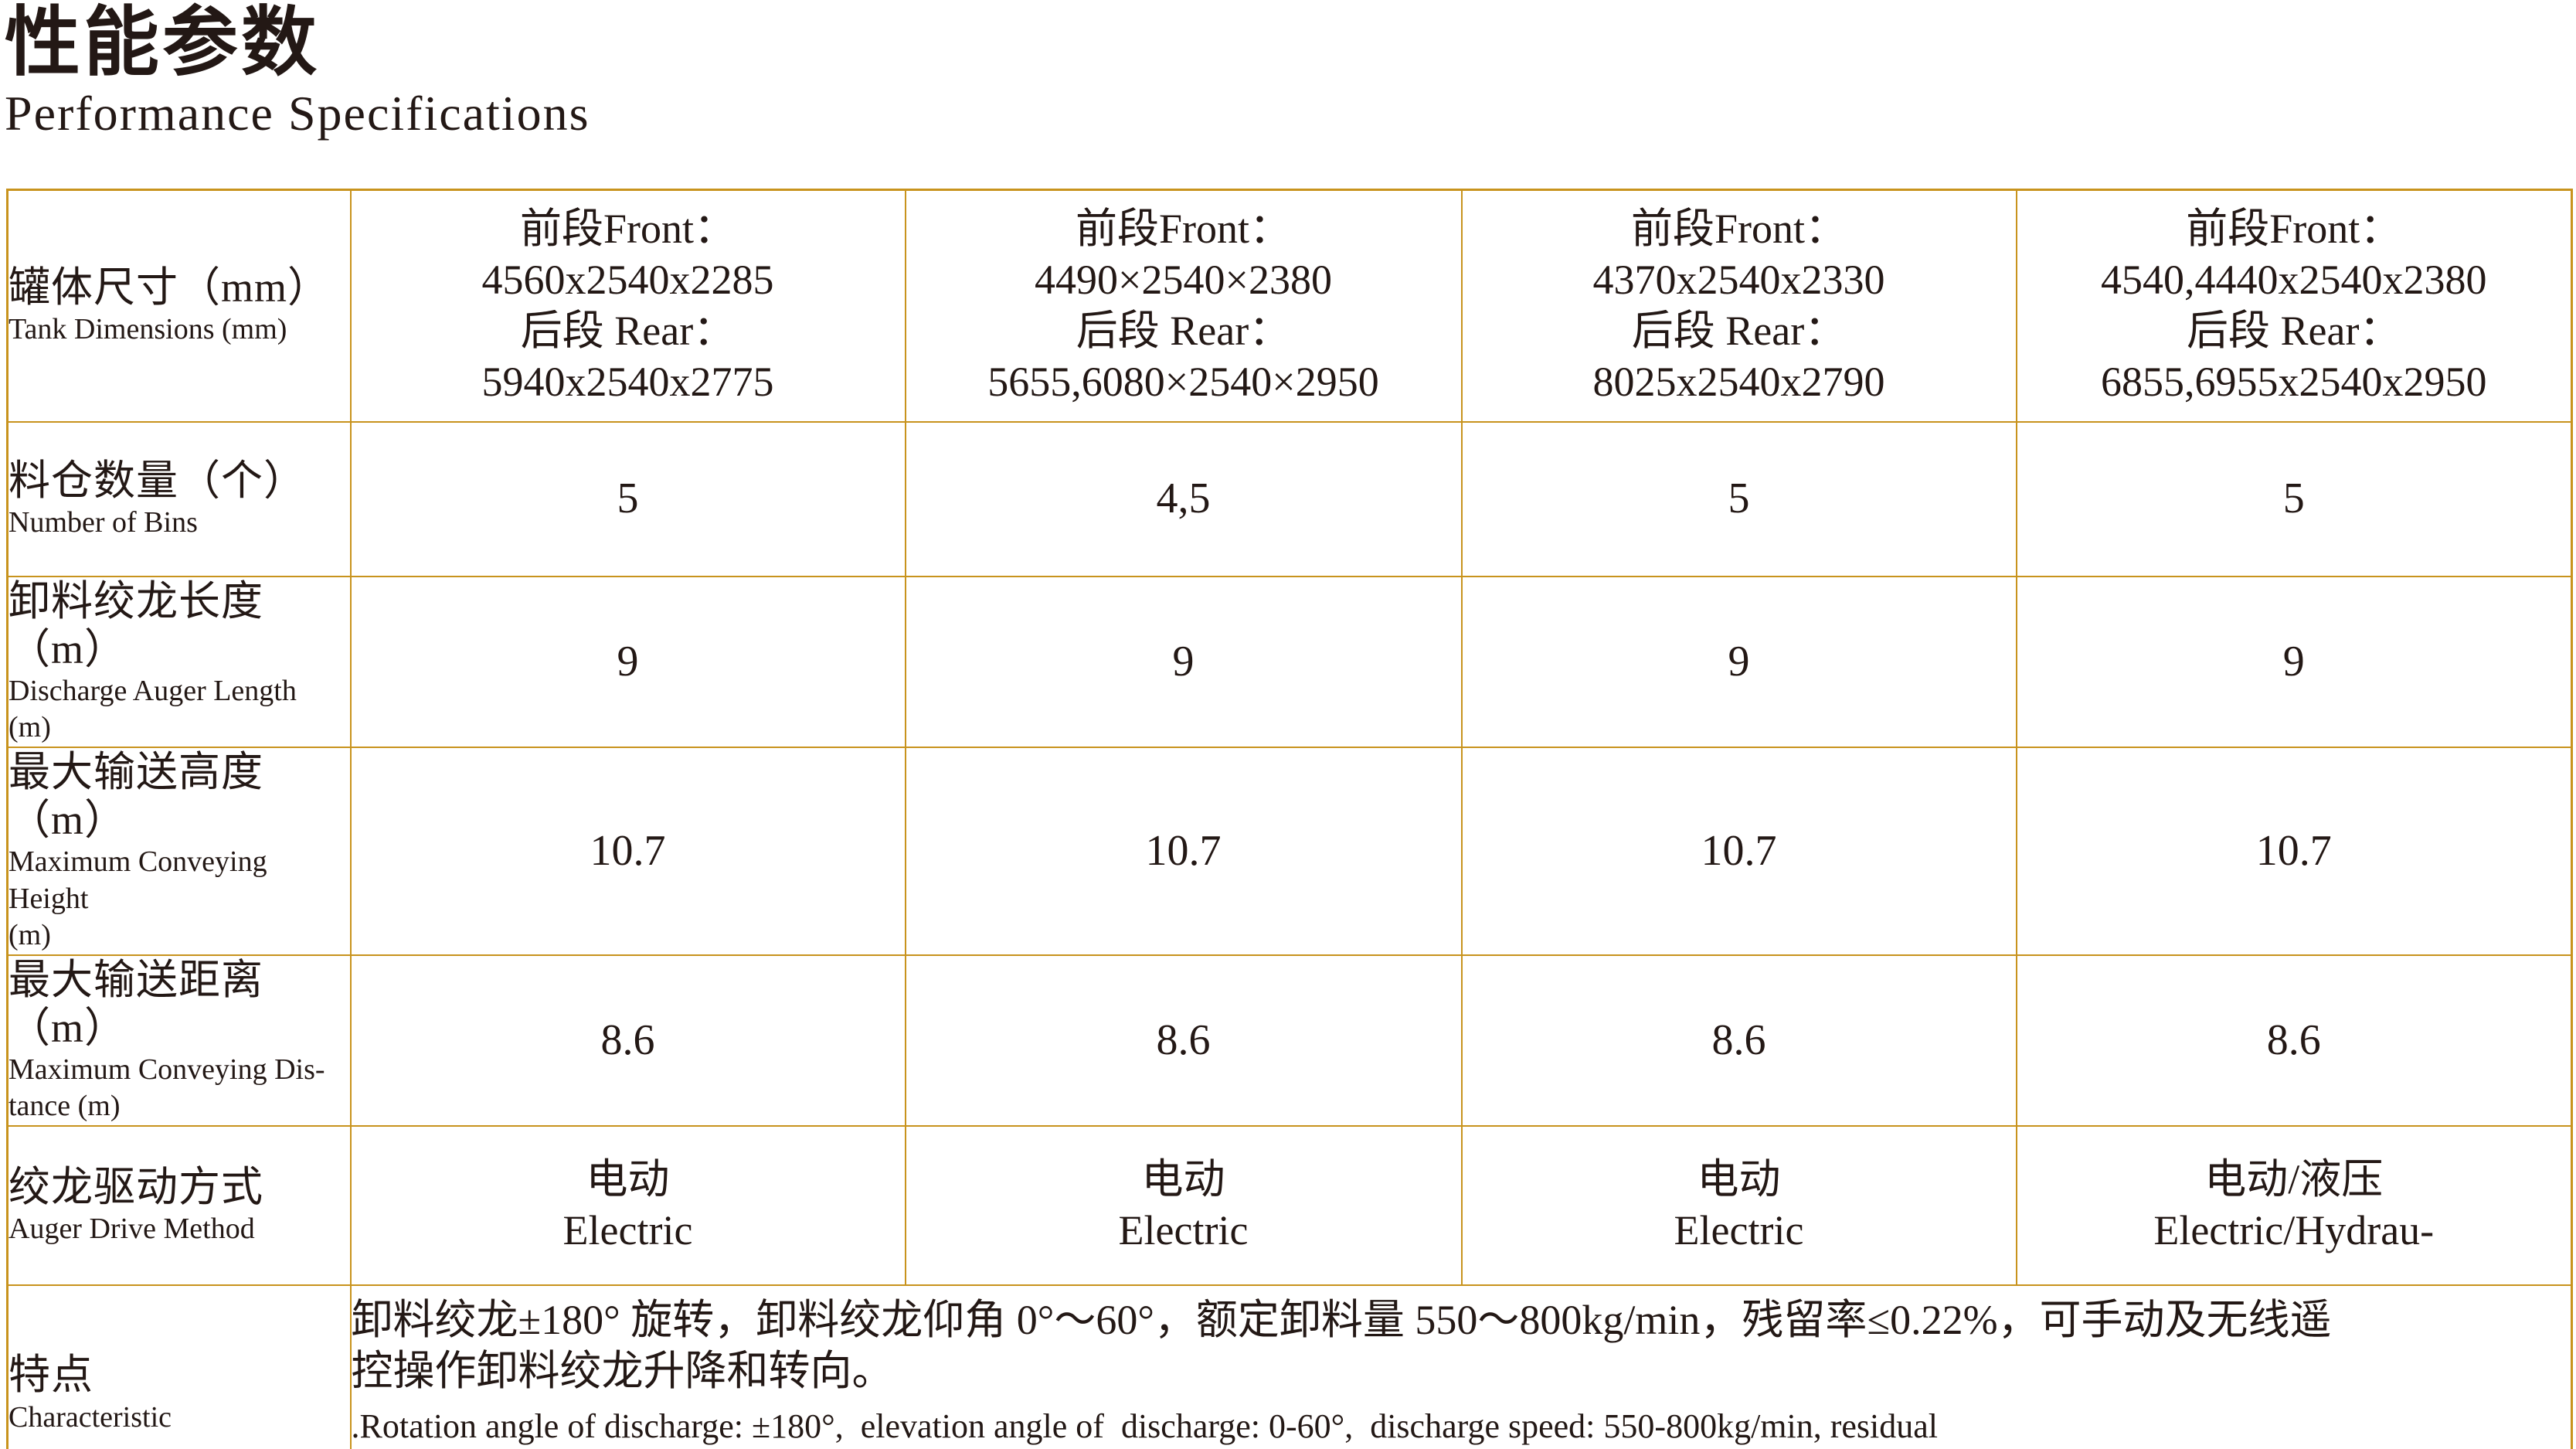  I want to click on cell-conveying-height-model3: 10.7, so click(1738, 851).